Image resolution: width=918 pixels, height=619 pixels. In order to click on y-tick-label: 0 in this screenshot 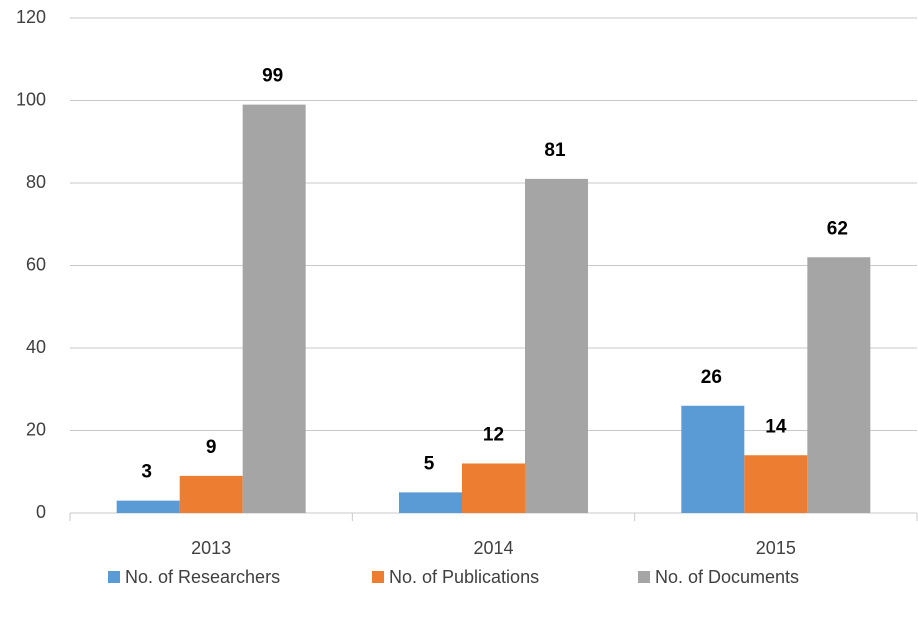, I will do `click(41, 512)`.